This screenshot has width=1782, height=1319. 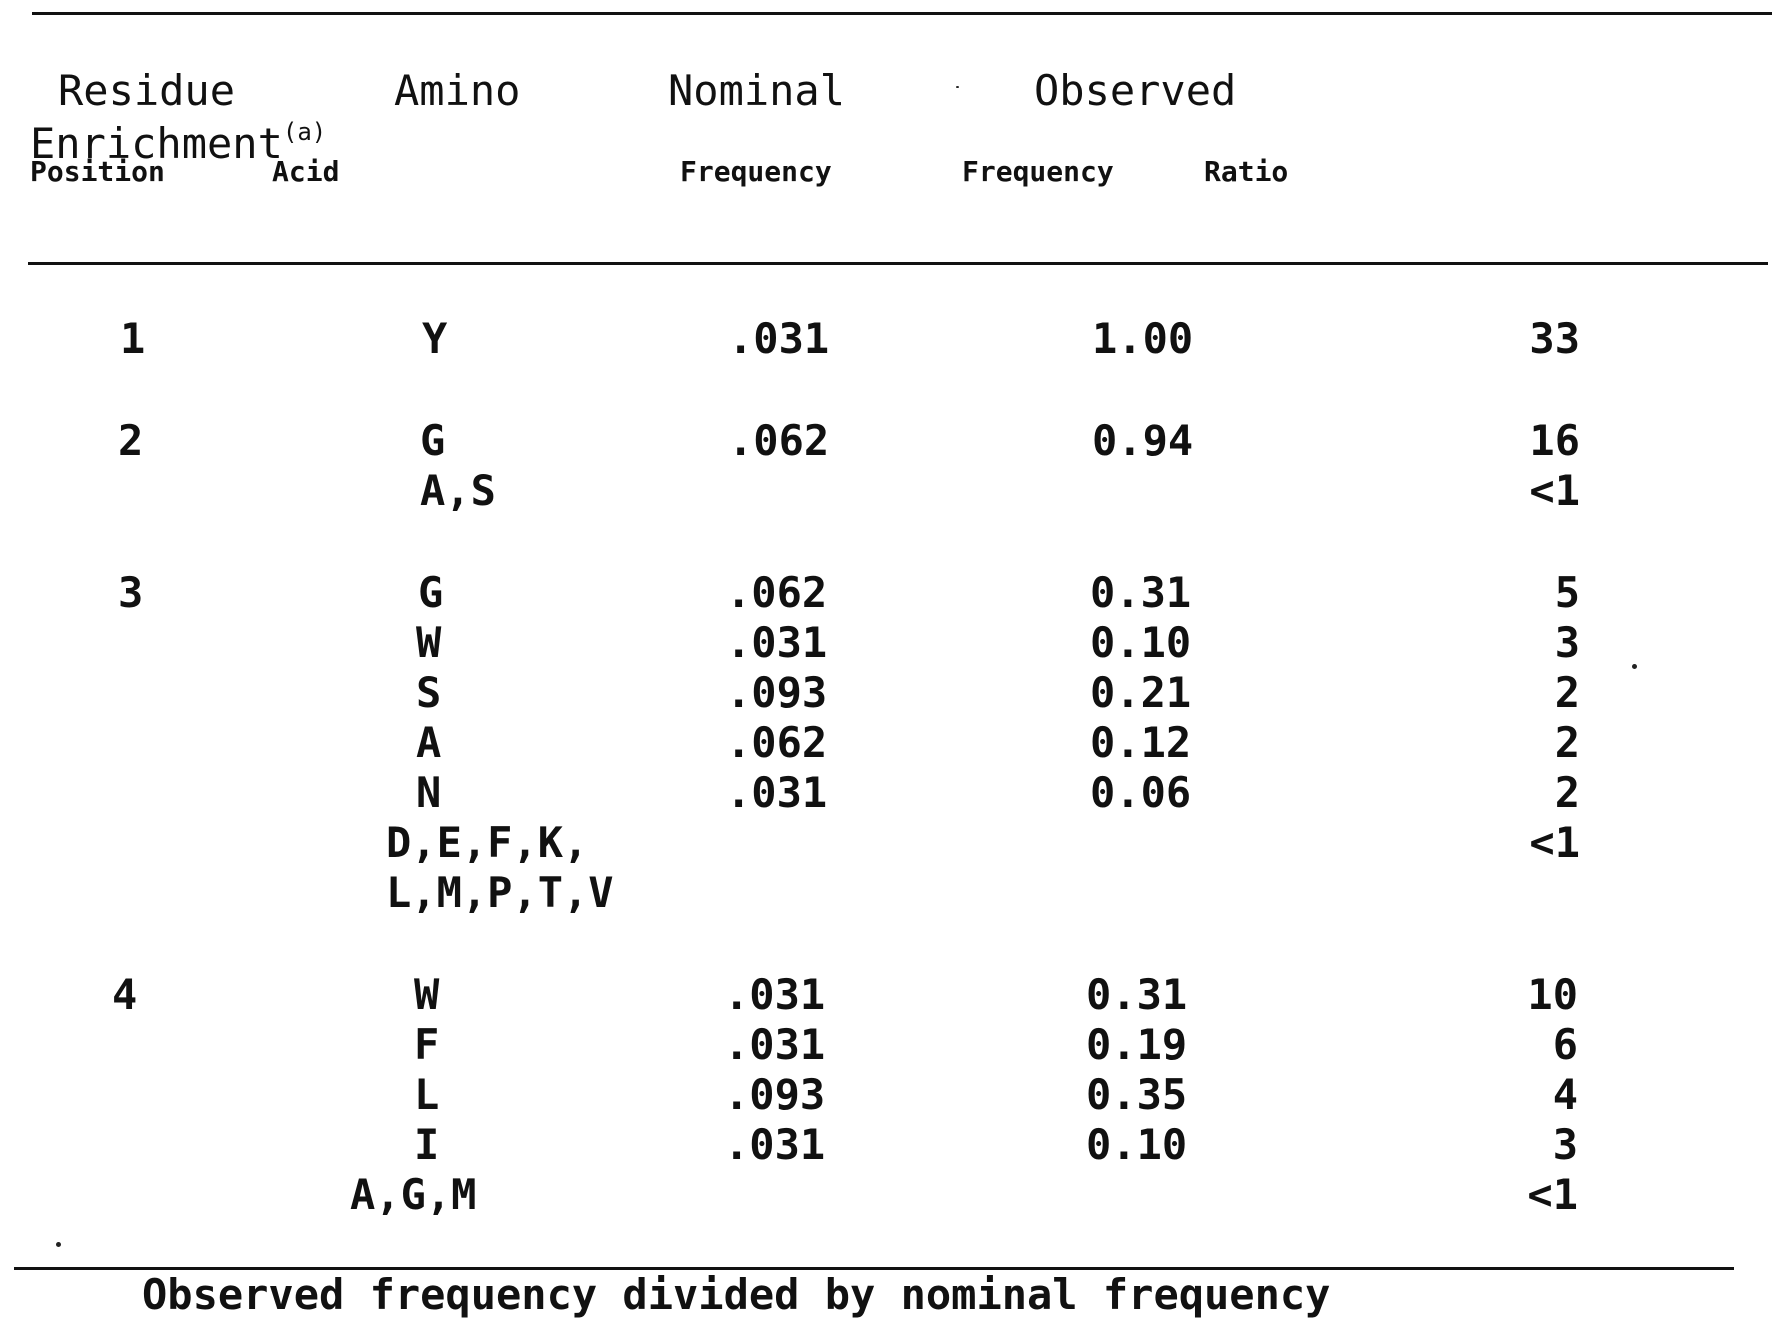 What do you see at coordinates (487, 842) in the screenshot?
I see `table-cell-acid: D,E,F,K,` at bounding box center [487, 842].